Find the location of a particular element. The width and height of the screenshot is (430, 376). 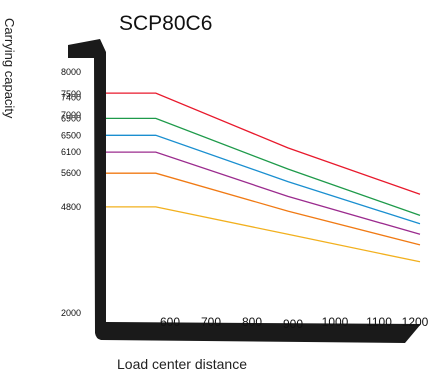

x-tick-800: 800 is located at coordinates (252, 322).